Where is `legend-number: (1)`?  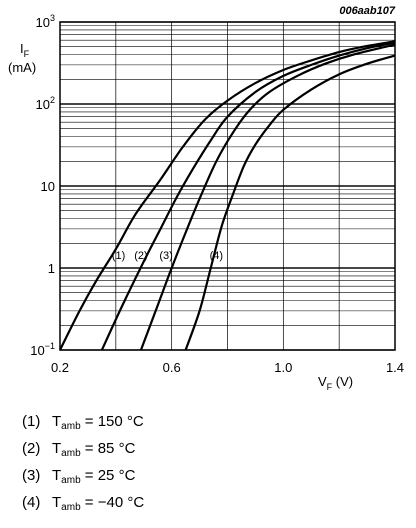 legend-number: (1) is located at coordinates (31, 421).